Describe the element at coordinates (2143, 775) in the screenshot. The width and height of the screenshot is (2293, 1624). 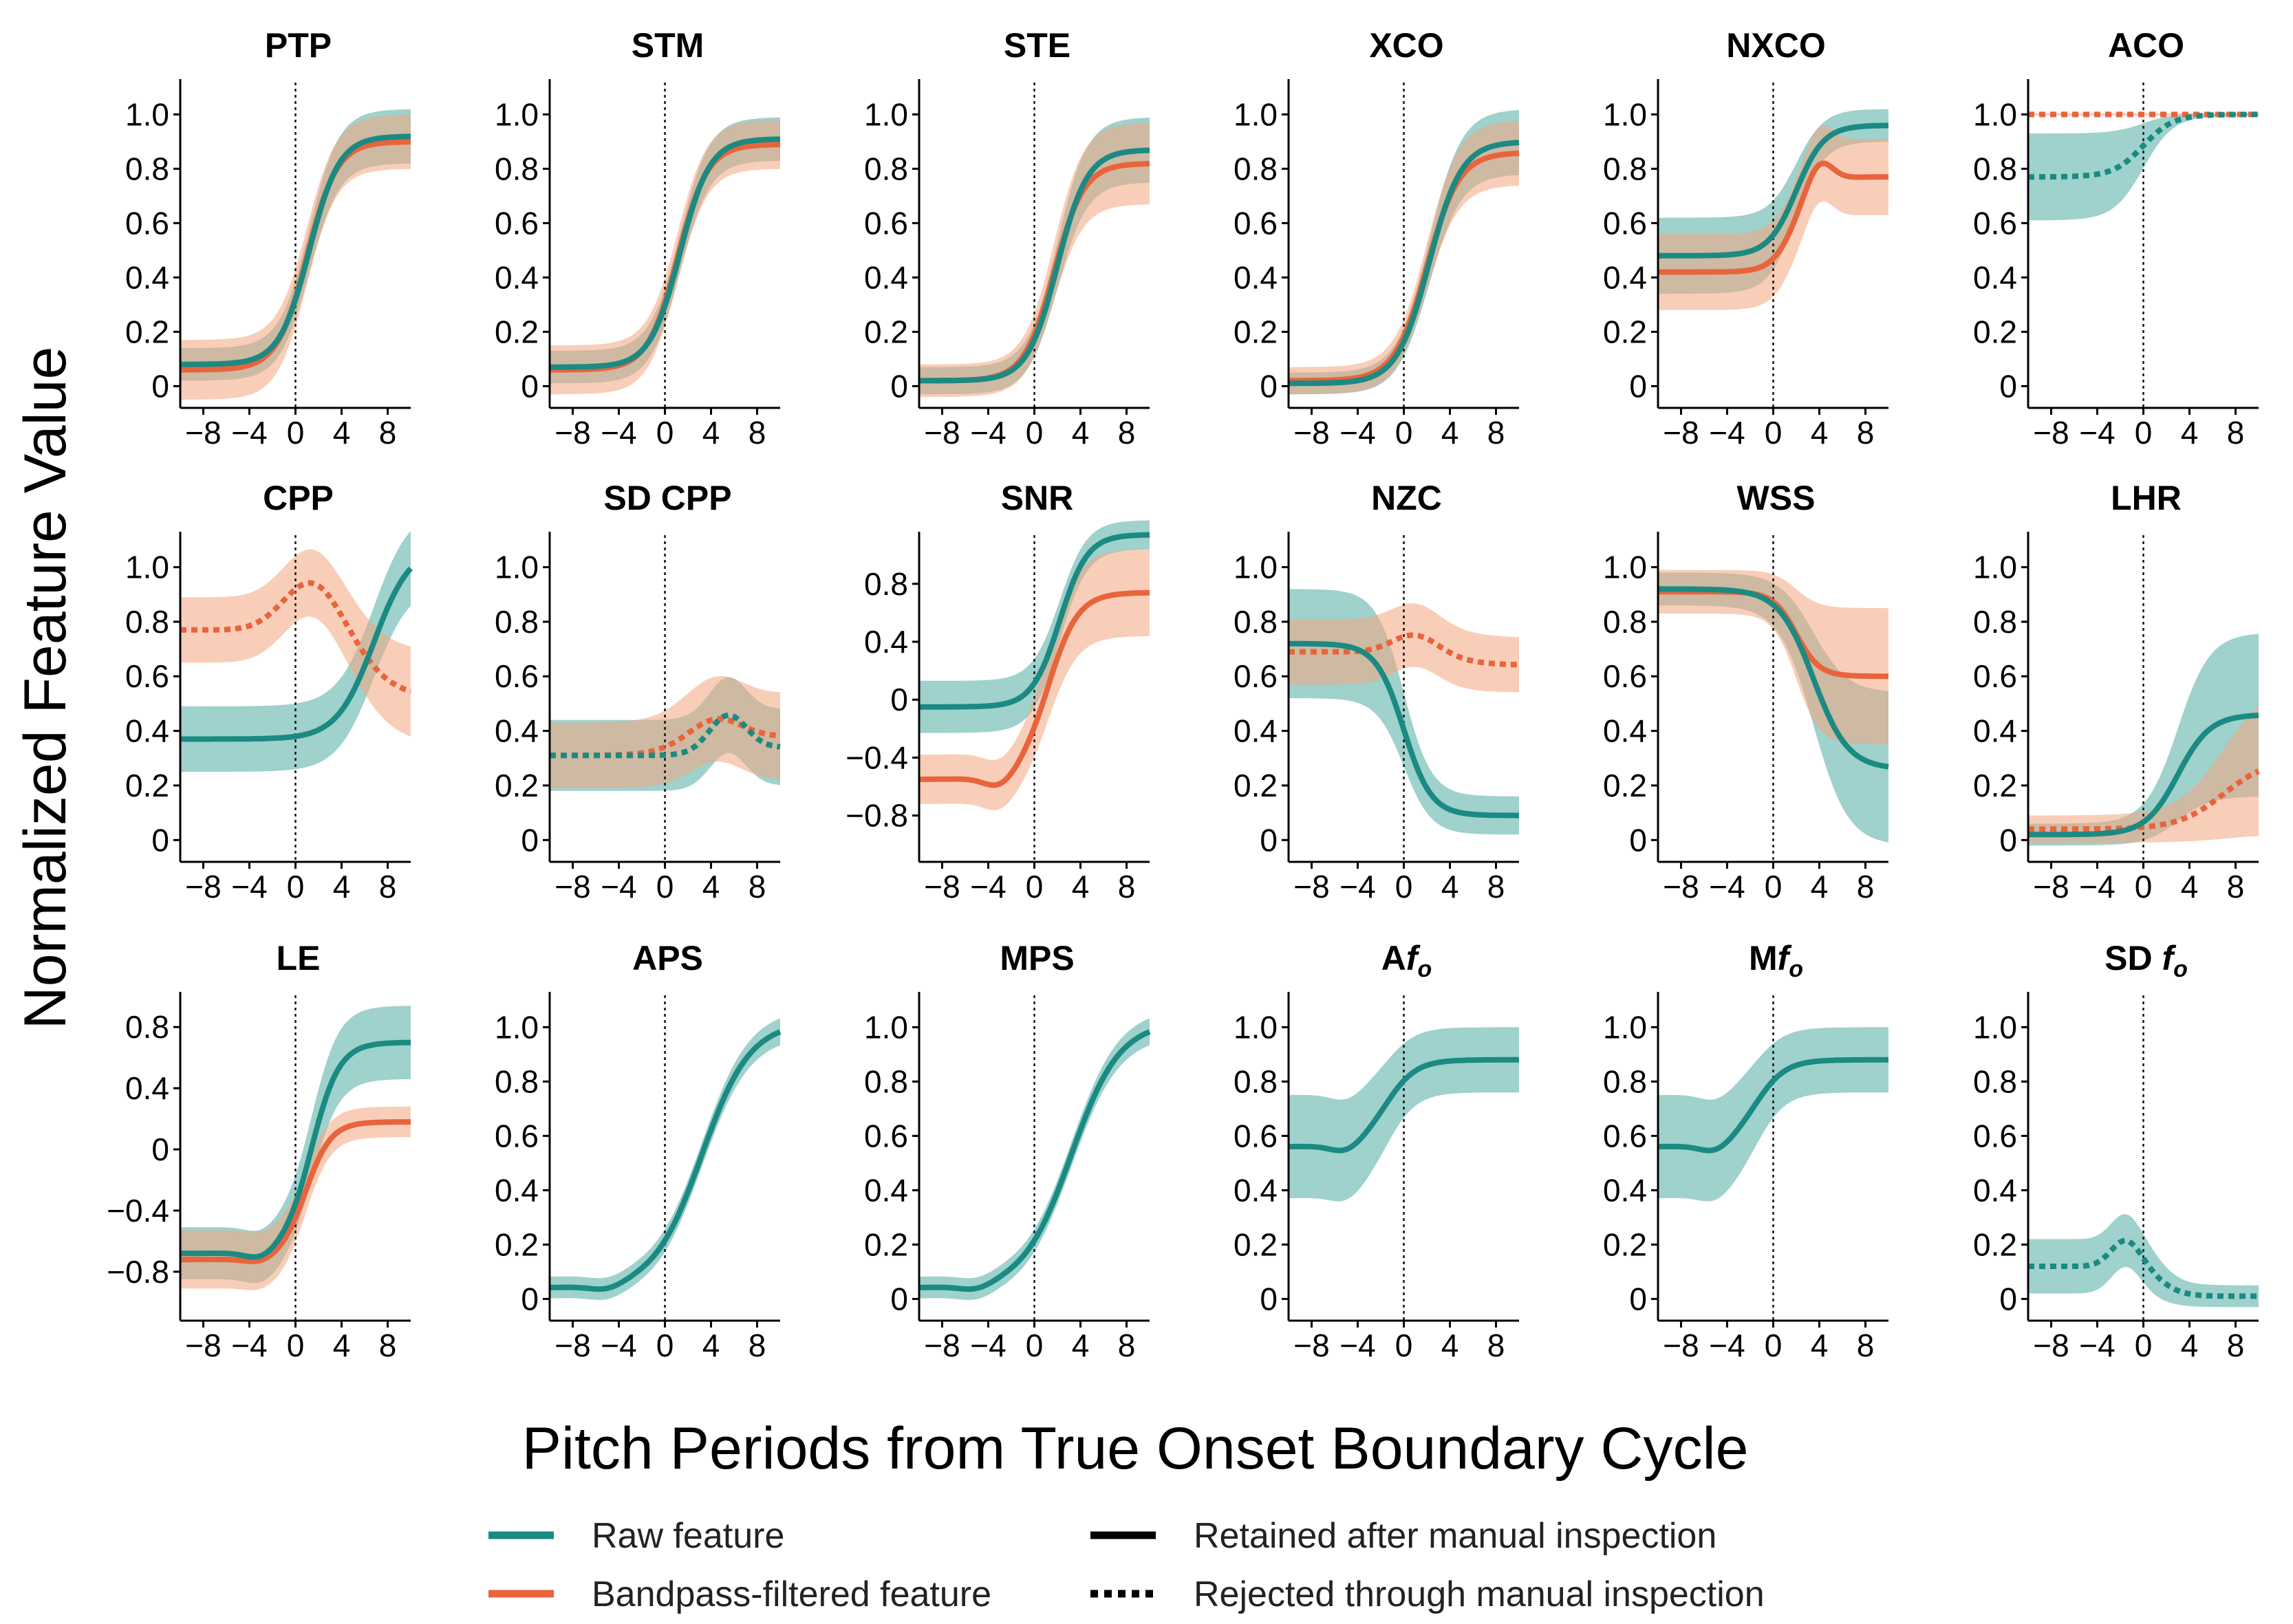
I see `lhr-line-raw-feature` at that location.